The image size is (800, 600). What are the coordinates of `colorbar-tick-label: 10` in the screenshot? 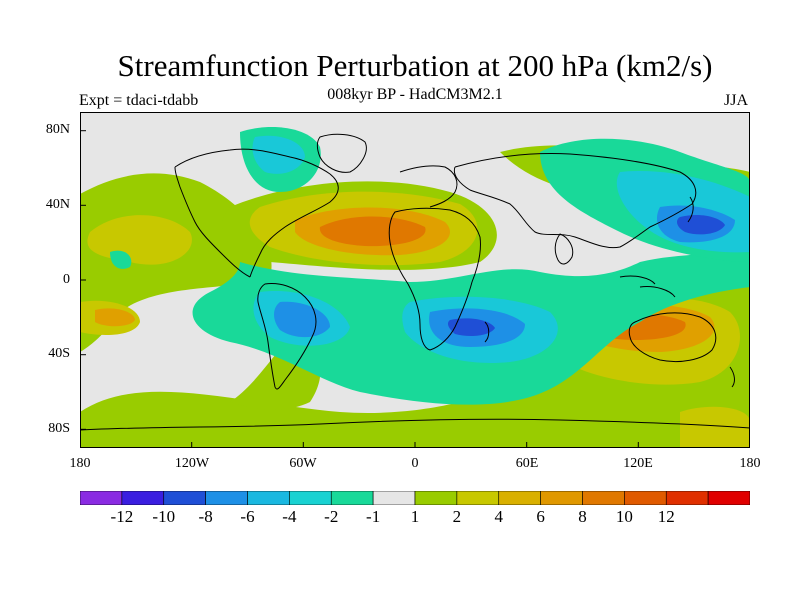 It's located at (624, 516).